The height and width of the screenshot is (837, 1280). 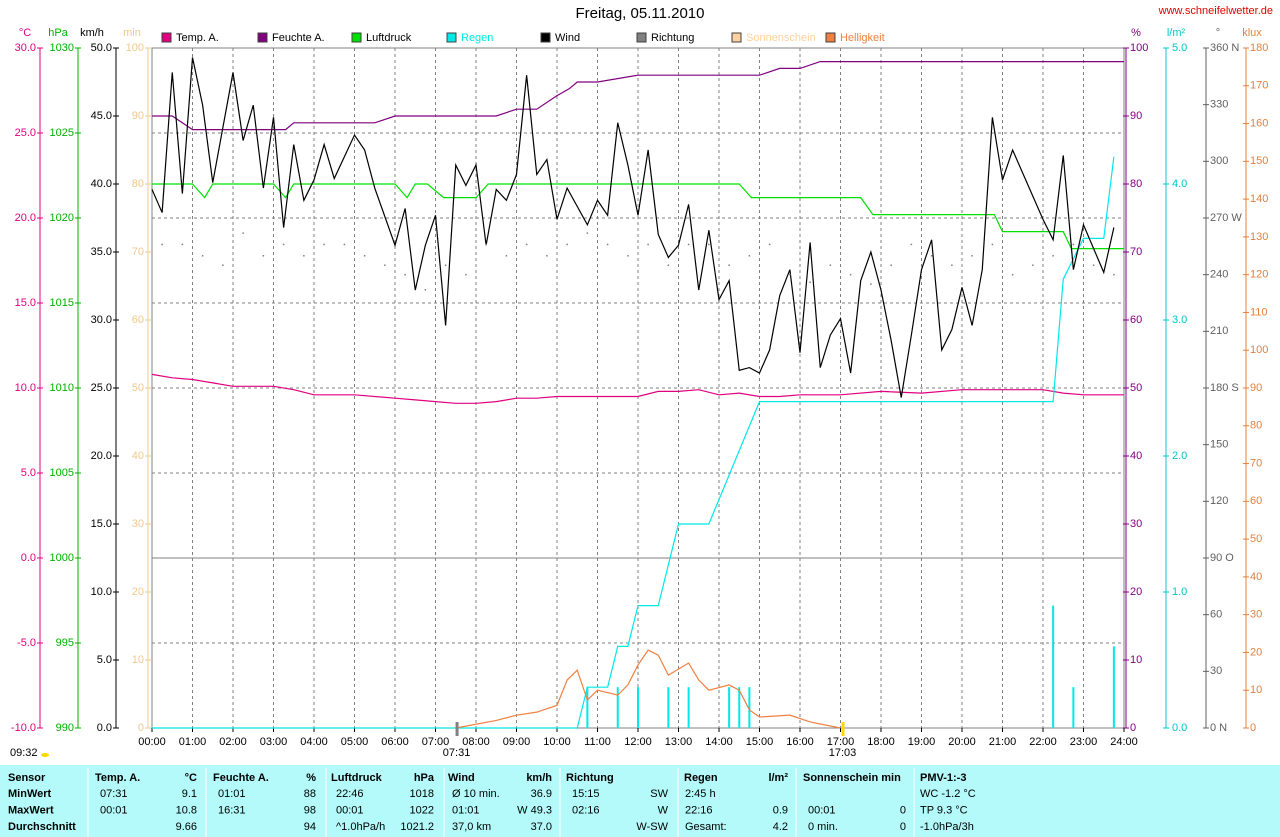 I want to click on legend-label: Regen, so click(x=477, y=38).